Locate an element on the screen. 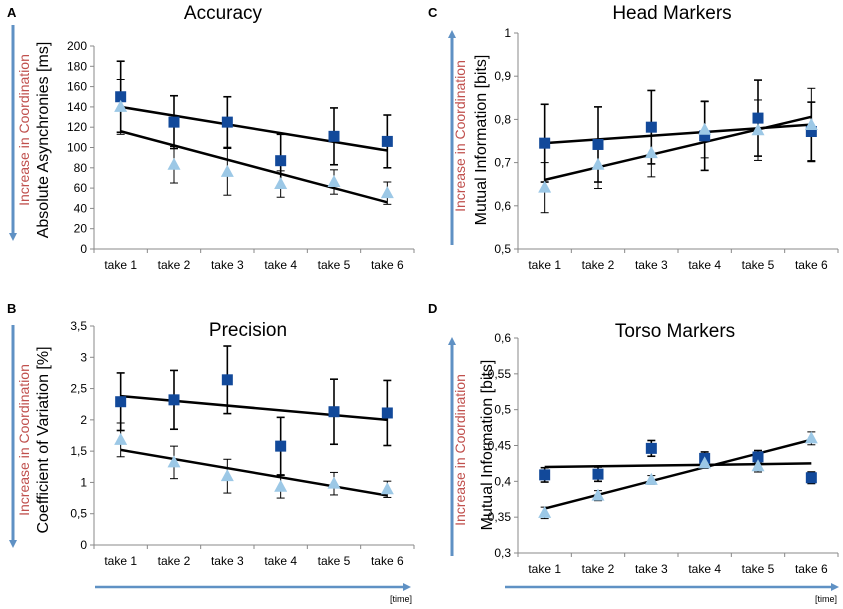 The image size is (843, 609). title-accuracy: Accuracy is located at coordinates (223, 13).